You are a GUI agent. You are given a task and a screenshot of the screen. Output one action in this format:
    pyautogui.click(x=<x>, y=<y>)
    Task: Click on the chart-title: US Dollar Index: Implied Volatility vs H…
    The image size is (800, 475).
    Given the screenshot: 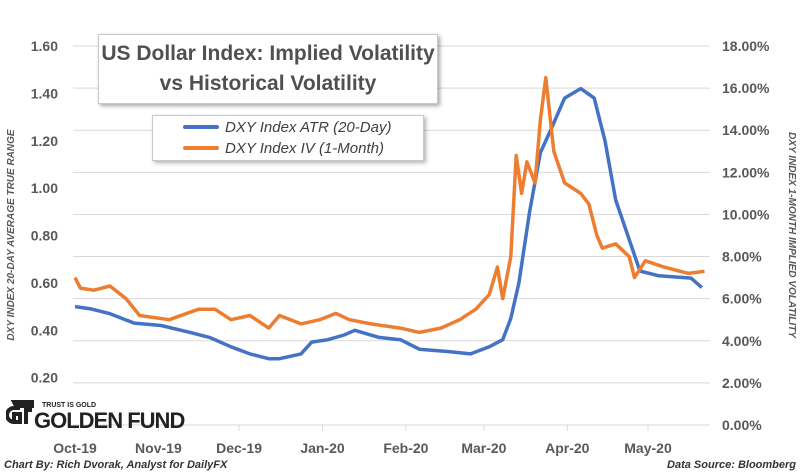 What is the action you would take?
    pyautogui.click(x=268, y=69)
    